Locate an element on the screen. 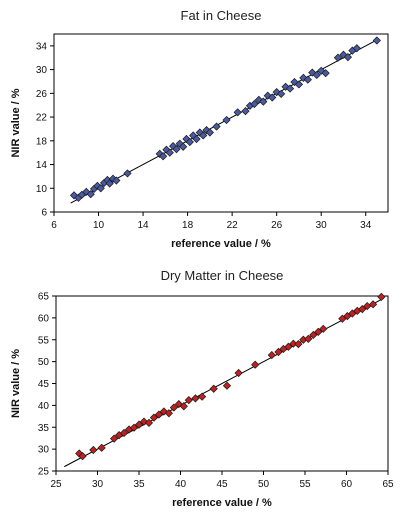 This screenshot has width=406, height=513. dry-matter-y-tick-label: 35 is located at coordinates (44, 428).